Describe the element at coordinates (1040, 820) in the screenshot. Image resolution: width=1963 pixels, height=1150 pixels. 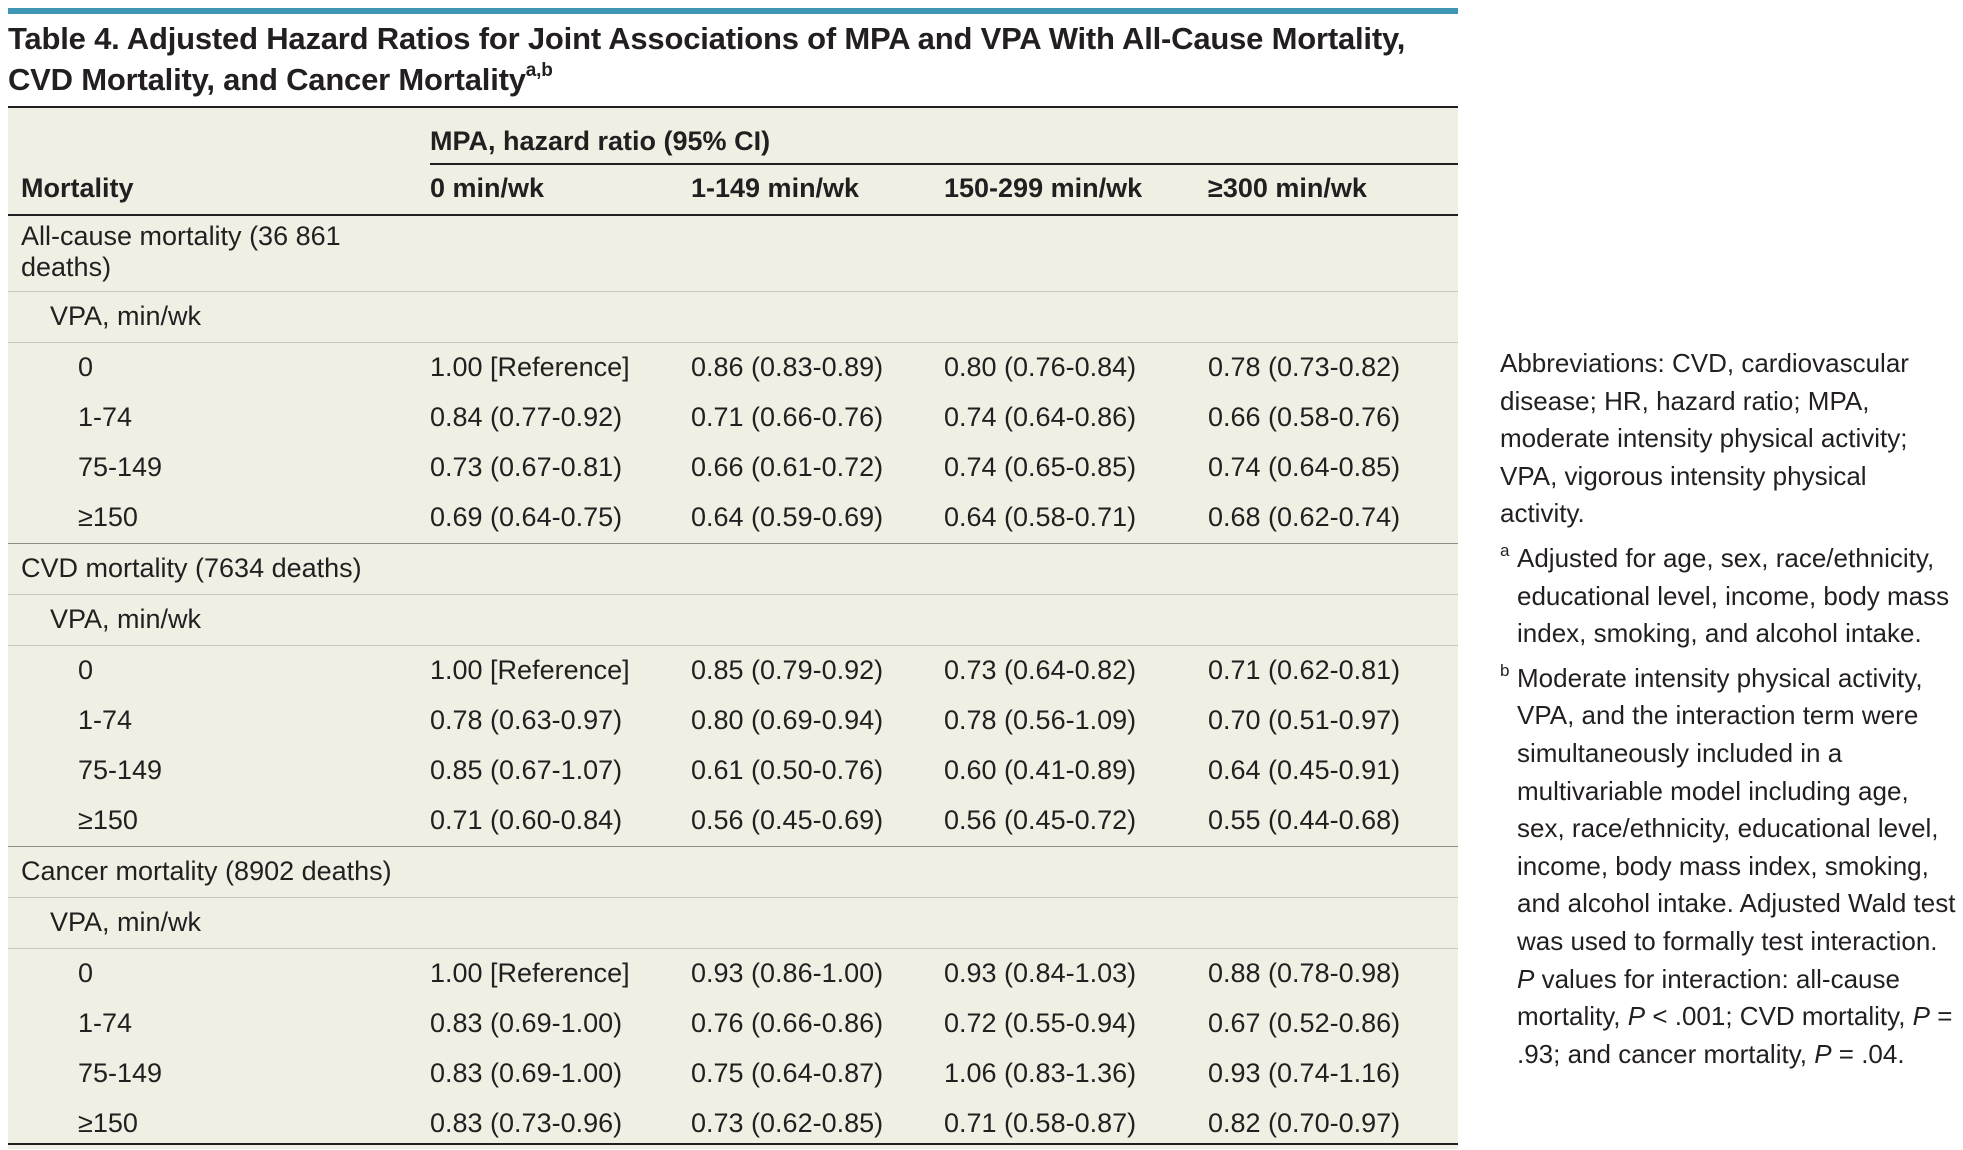
I see `table-cell: 0.56 (0.45-0.72)` at that location.